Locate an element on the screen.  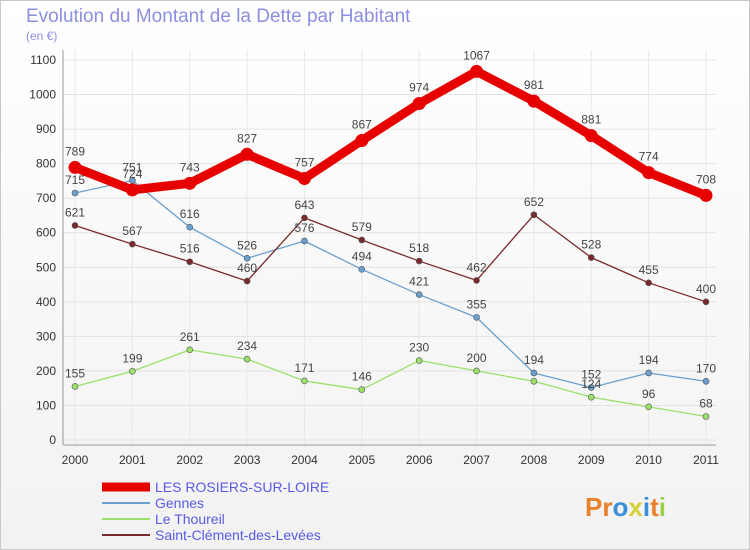
chart-subtitle: (en €) is located at coordinates (41, 36).